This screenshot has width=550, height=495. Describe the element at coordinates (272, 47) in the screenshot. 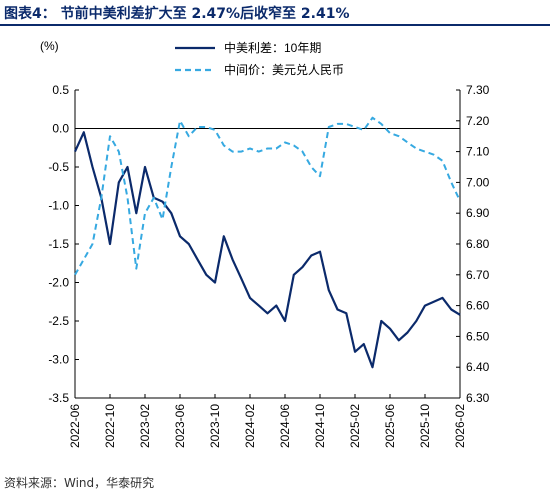

I see `legend-label-spread: 中美利差：10年期` at that location.